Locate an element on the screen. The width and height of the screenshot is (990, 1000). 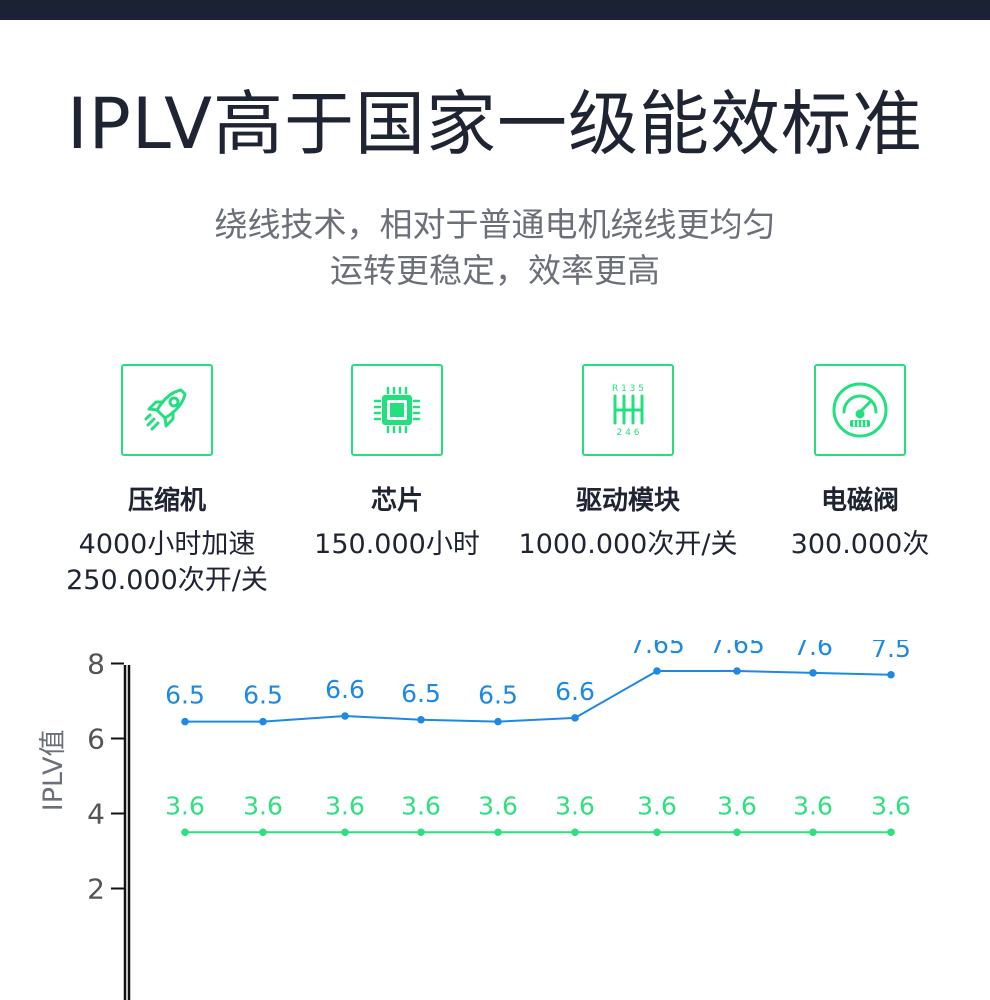
feature-desc-line: 300.000次 is located at coordinates (860, 544).